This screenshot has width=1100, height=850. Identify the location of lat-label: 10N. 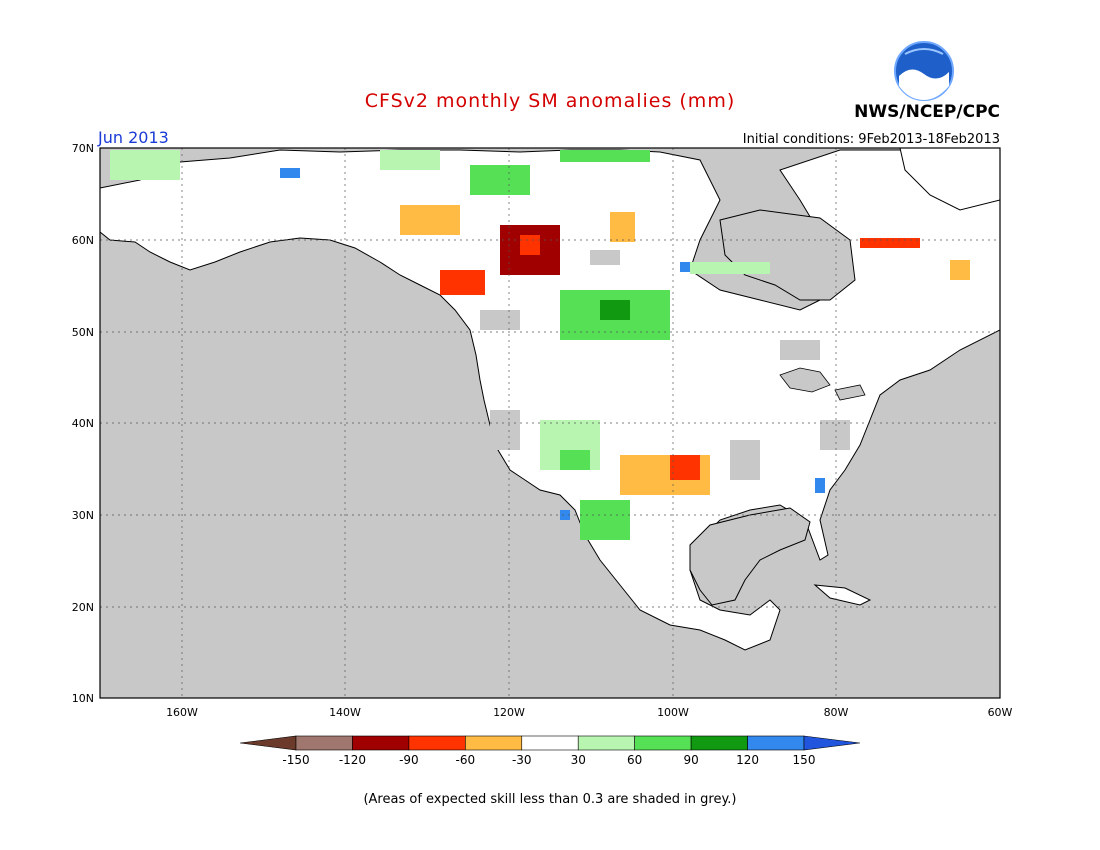
(83, 698).